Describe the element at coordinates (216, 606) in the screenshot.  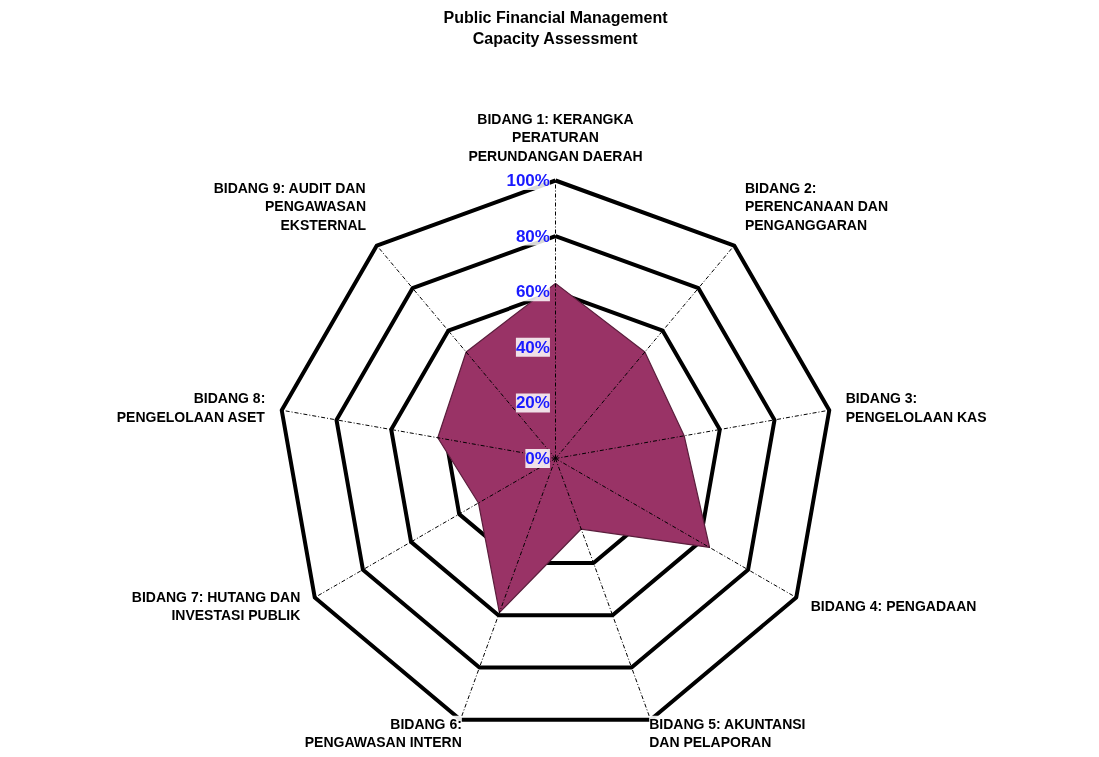
I see `spoke-label: BIDANG 7: HUTANG DAN INVESTASI PUBLIK` at that location.